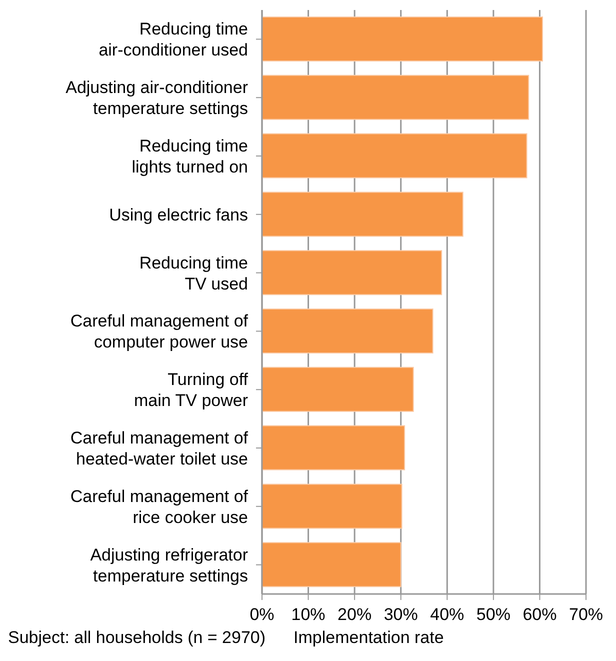  Describe the element at coordinates (193, 272) in the screenshot. I see `y-tick-label: Reducing time TV used` at that location.